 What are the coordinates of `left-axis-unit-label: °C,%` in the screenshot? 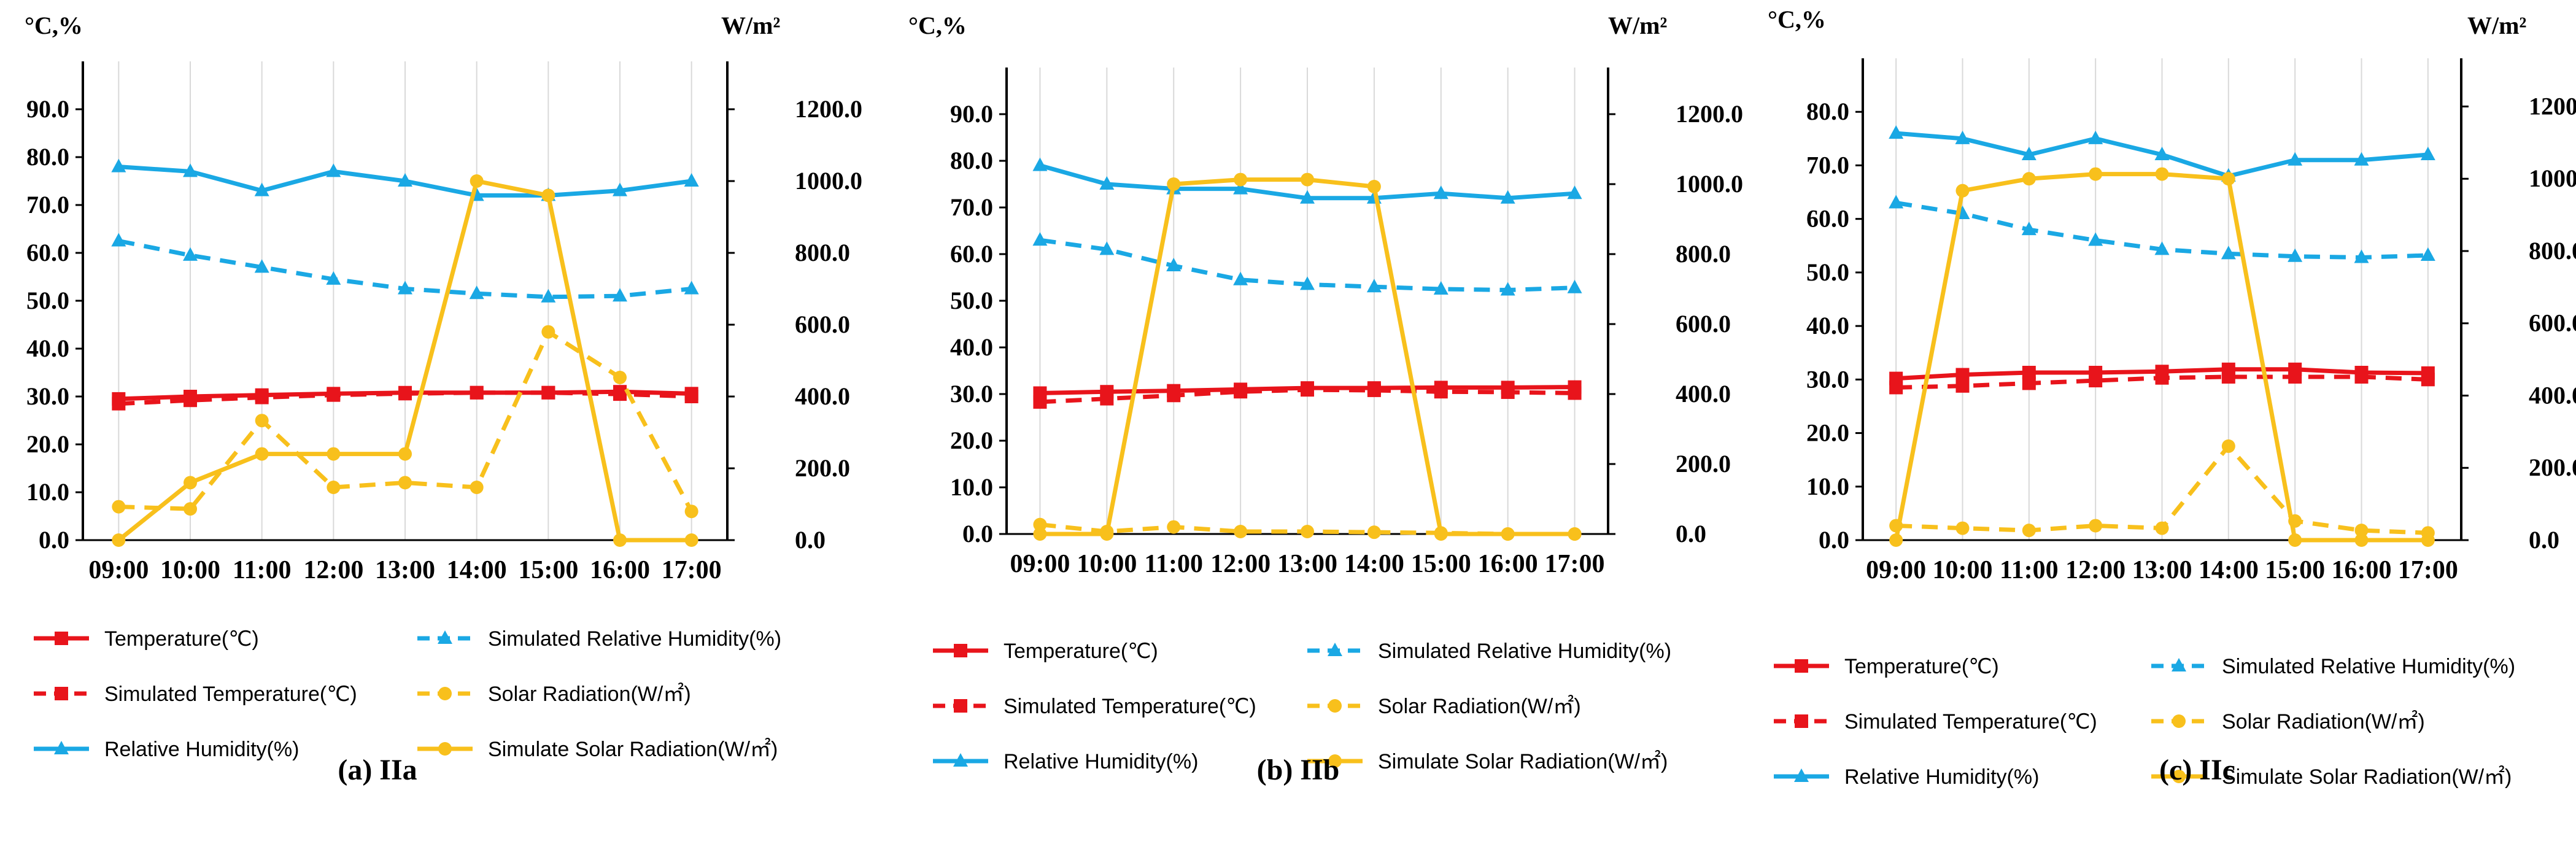 It's located at (54, 26).